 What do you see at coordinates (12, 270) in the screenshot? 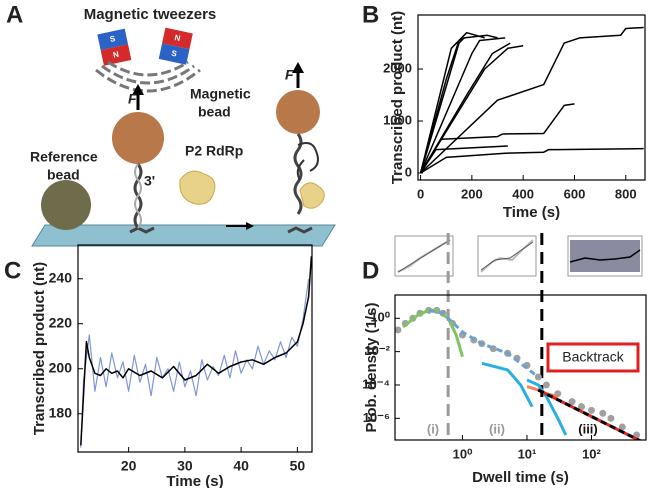
I see `panel-label: C` at bounding box center [12, 270].